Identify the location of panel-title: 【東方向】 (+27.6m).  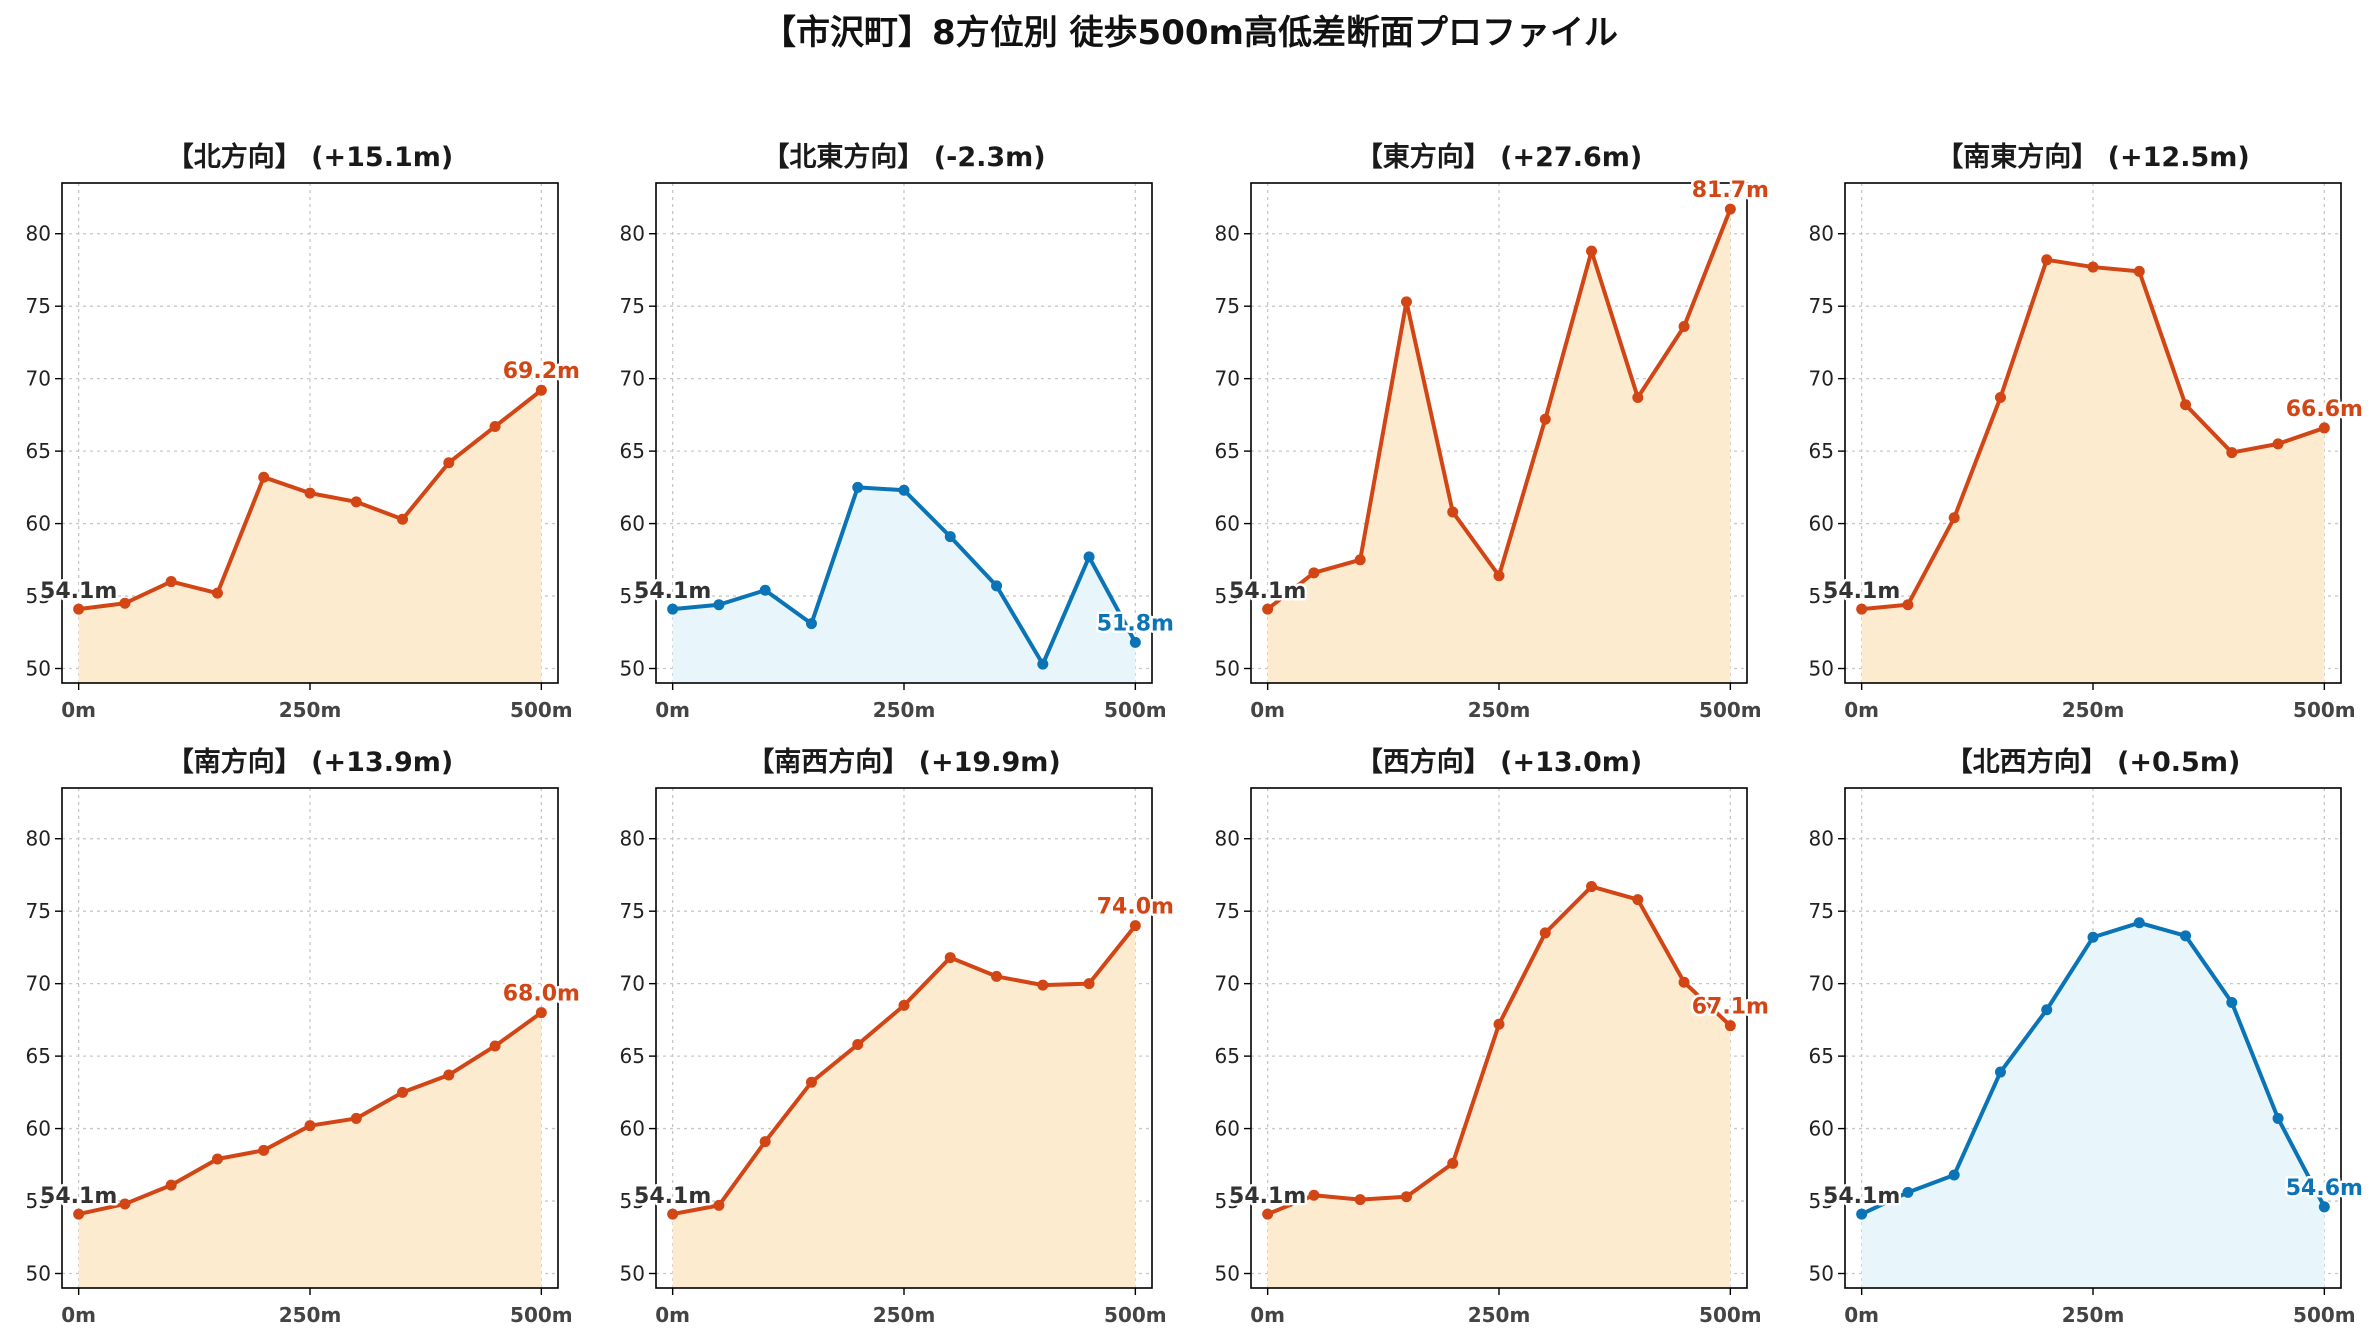
(1499, 157).